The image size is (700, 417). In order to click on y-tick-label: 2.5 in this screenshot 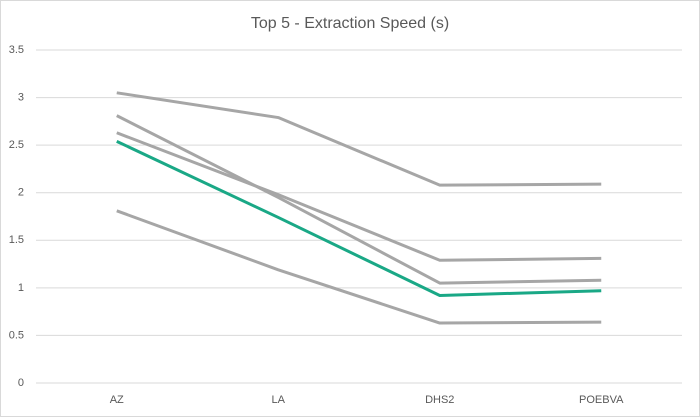, I will do `click(16, 145)`.